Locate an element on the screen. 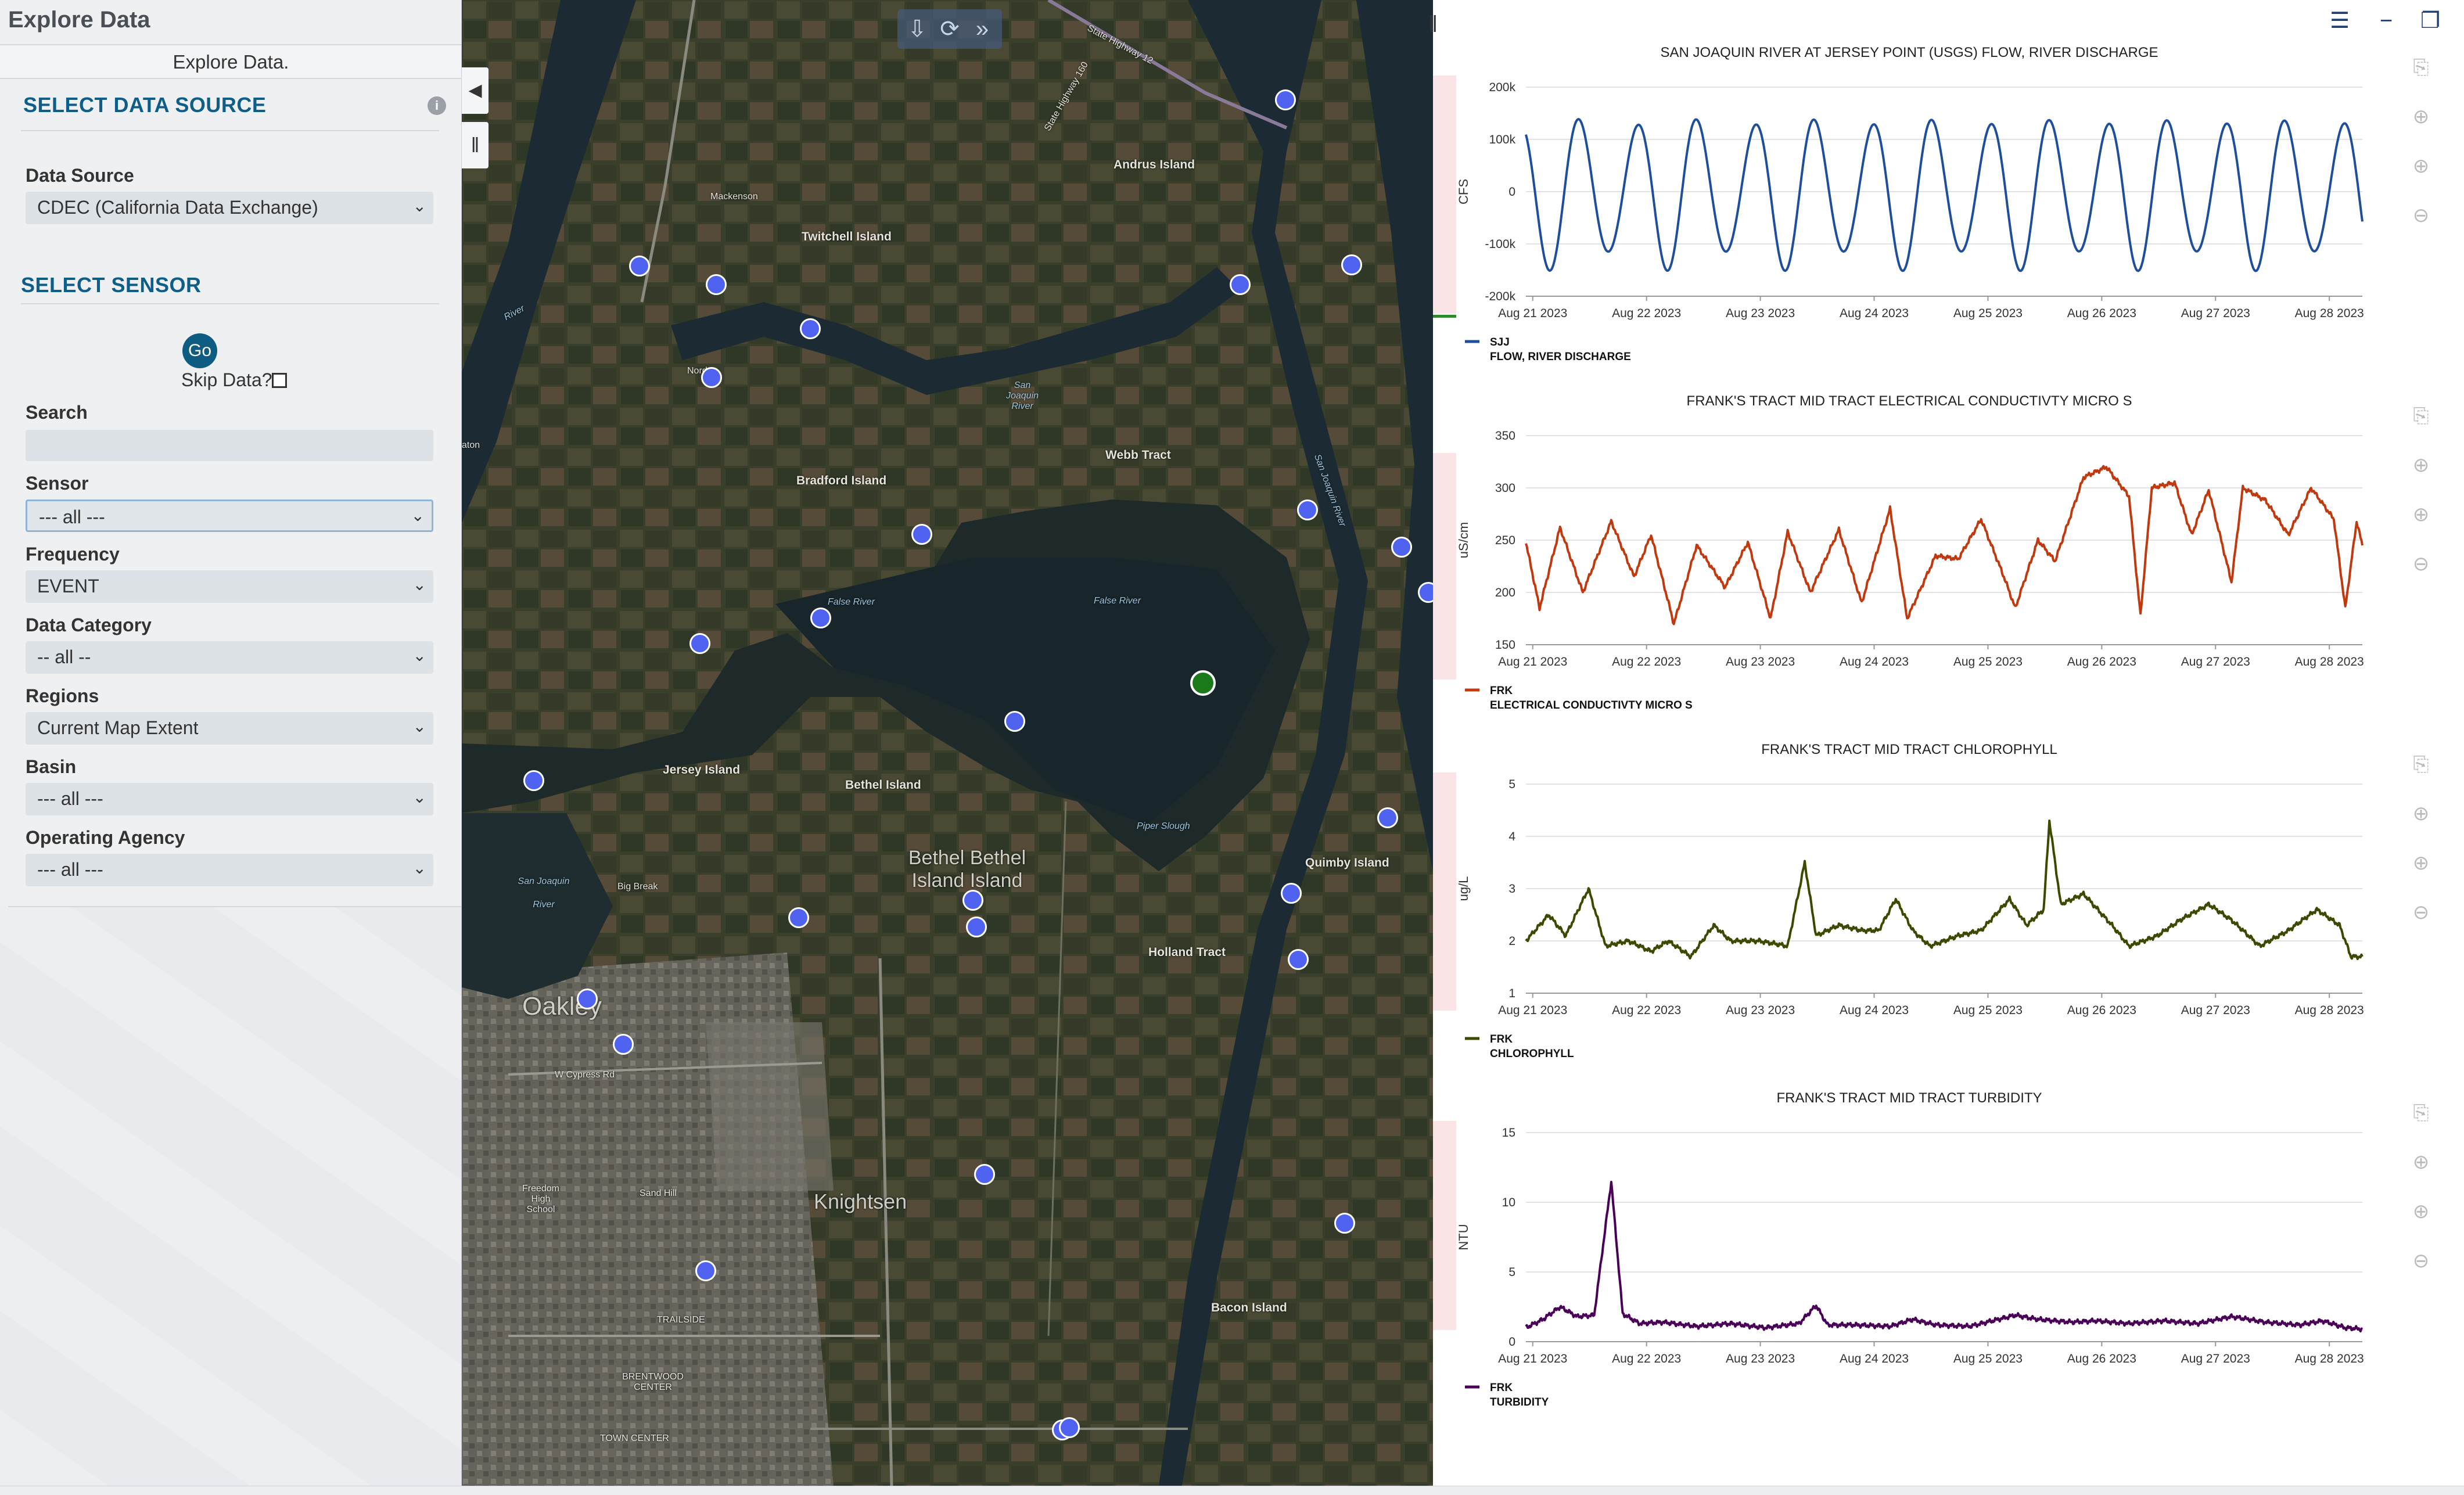  go-button: Go is located at coordinates (200, 350).